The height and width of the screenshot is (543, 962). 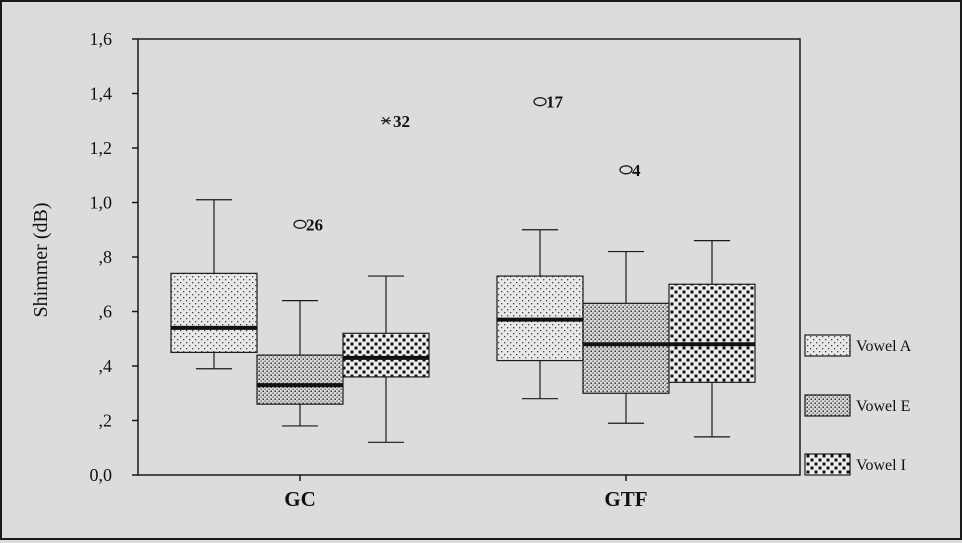 What do you see at coordinates (101, 39) in the screenshot?
I see `y-tick-label: 1,6` at bounding box center [101, 39].